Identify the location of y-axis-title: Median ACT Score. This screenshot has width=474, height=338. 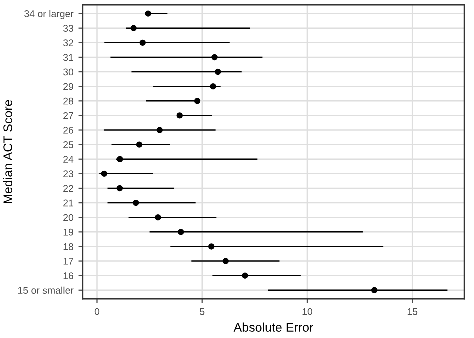
(7, 152).